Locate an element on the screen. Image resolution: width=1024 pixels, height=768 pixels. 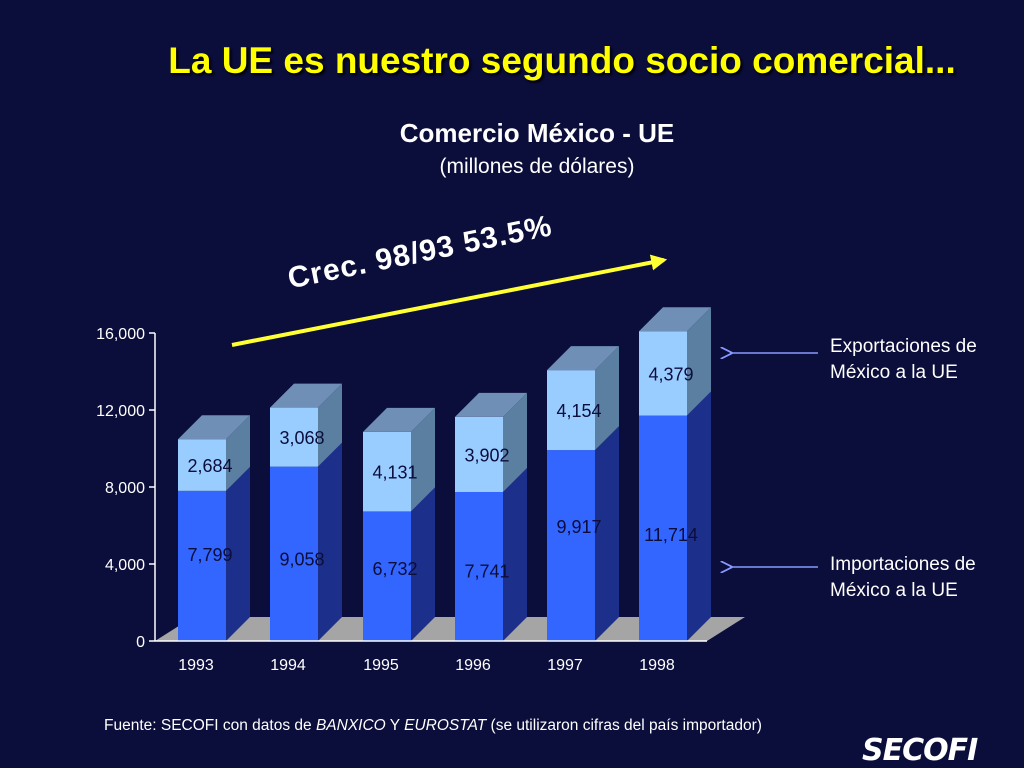
y-tick-label: 4,000 is located at coordinates (125, 565).